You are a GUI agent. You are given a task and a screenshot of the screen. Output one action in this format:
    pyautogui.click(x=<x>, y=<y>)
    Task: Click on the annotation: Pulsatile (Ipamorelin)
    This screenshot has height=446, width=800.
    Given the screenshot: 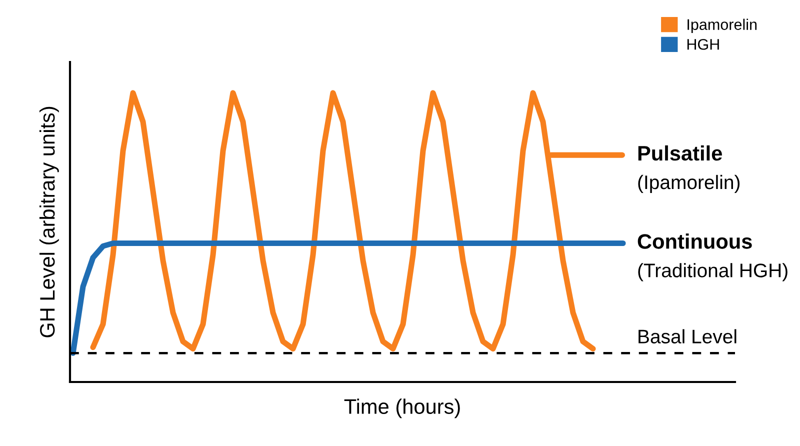 What is the action you would take?
    pyautogui.click(x=689, y=169)
    